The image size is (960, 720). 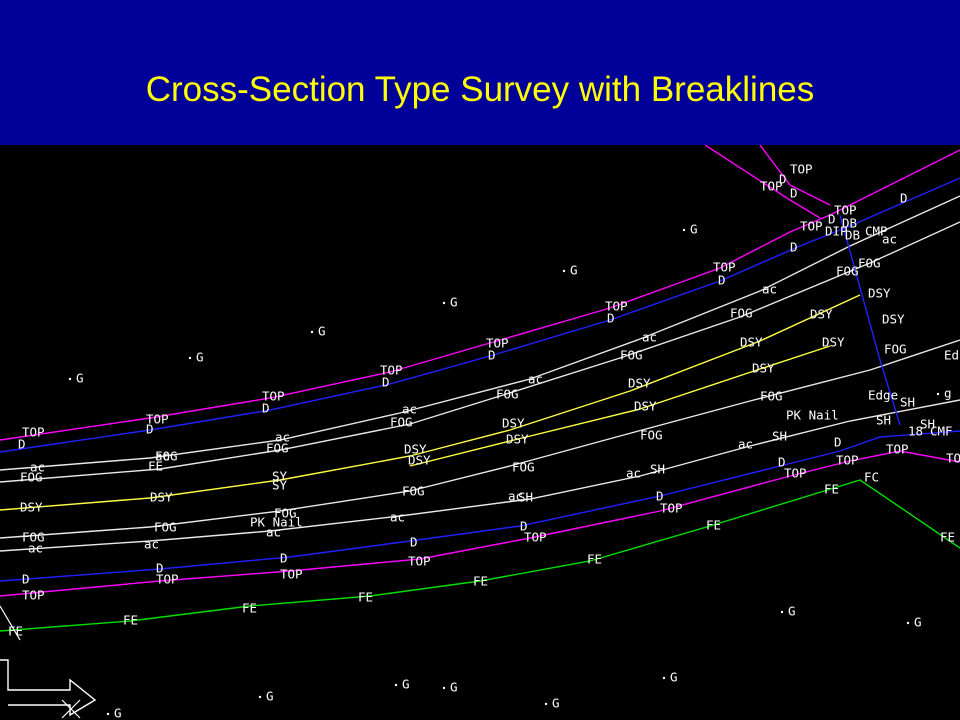 What do you see at coordinates (948, 393) in the screenshot?
I see `survey-label: g` at bounding box center [948, 393].